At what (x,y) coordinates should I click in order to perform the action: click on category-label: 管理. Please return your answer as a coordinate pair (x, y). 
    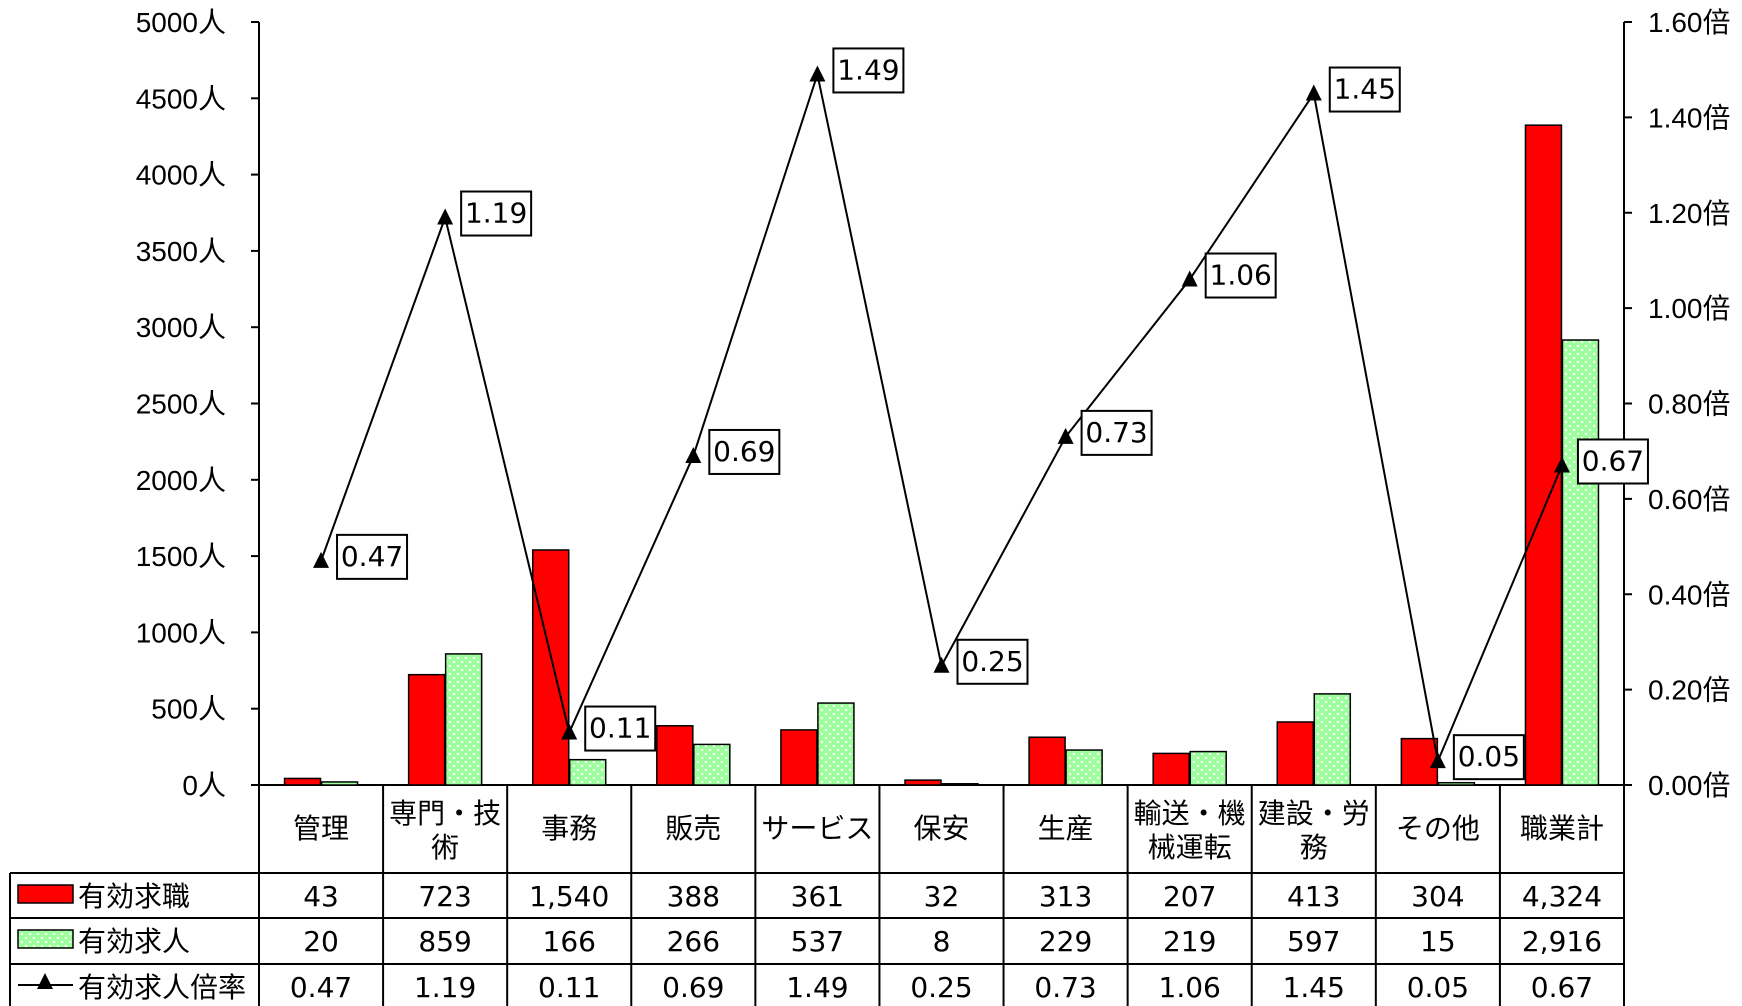
    Looking at the image, I should click on (321, 828).